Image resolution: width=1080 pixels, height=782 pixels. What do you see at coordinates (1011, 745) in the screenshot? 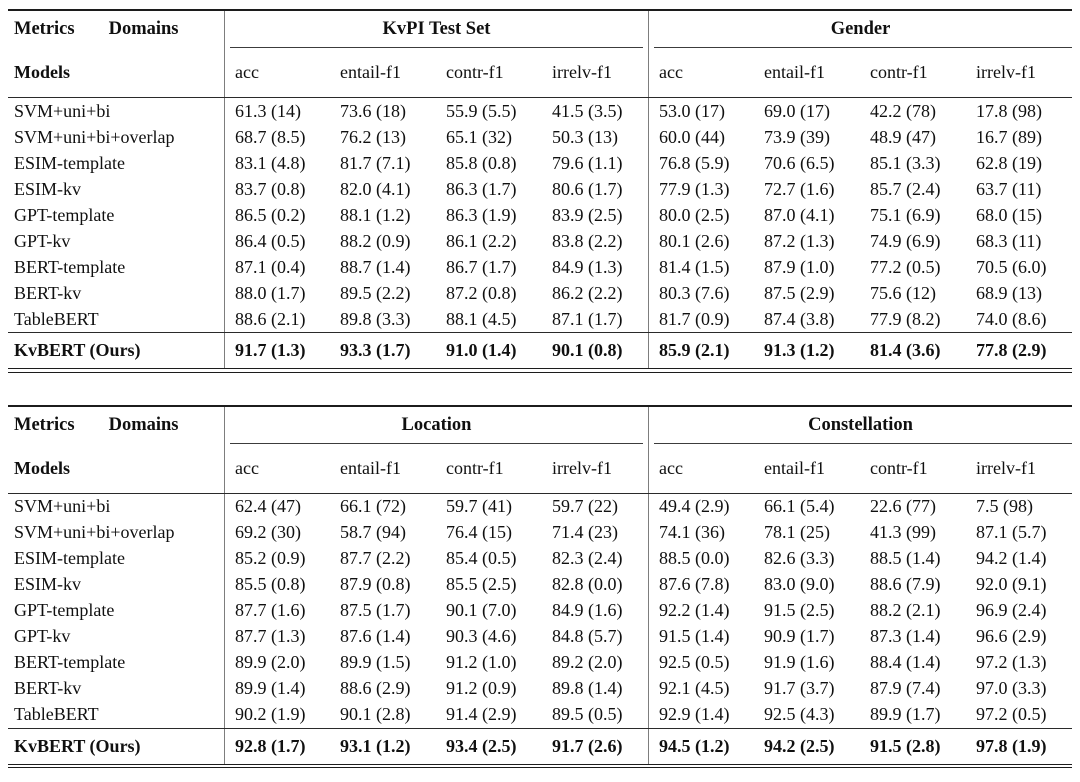
I see `value-cell: 97.8 (1.9)` at bounding box center [1011, 745].